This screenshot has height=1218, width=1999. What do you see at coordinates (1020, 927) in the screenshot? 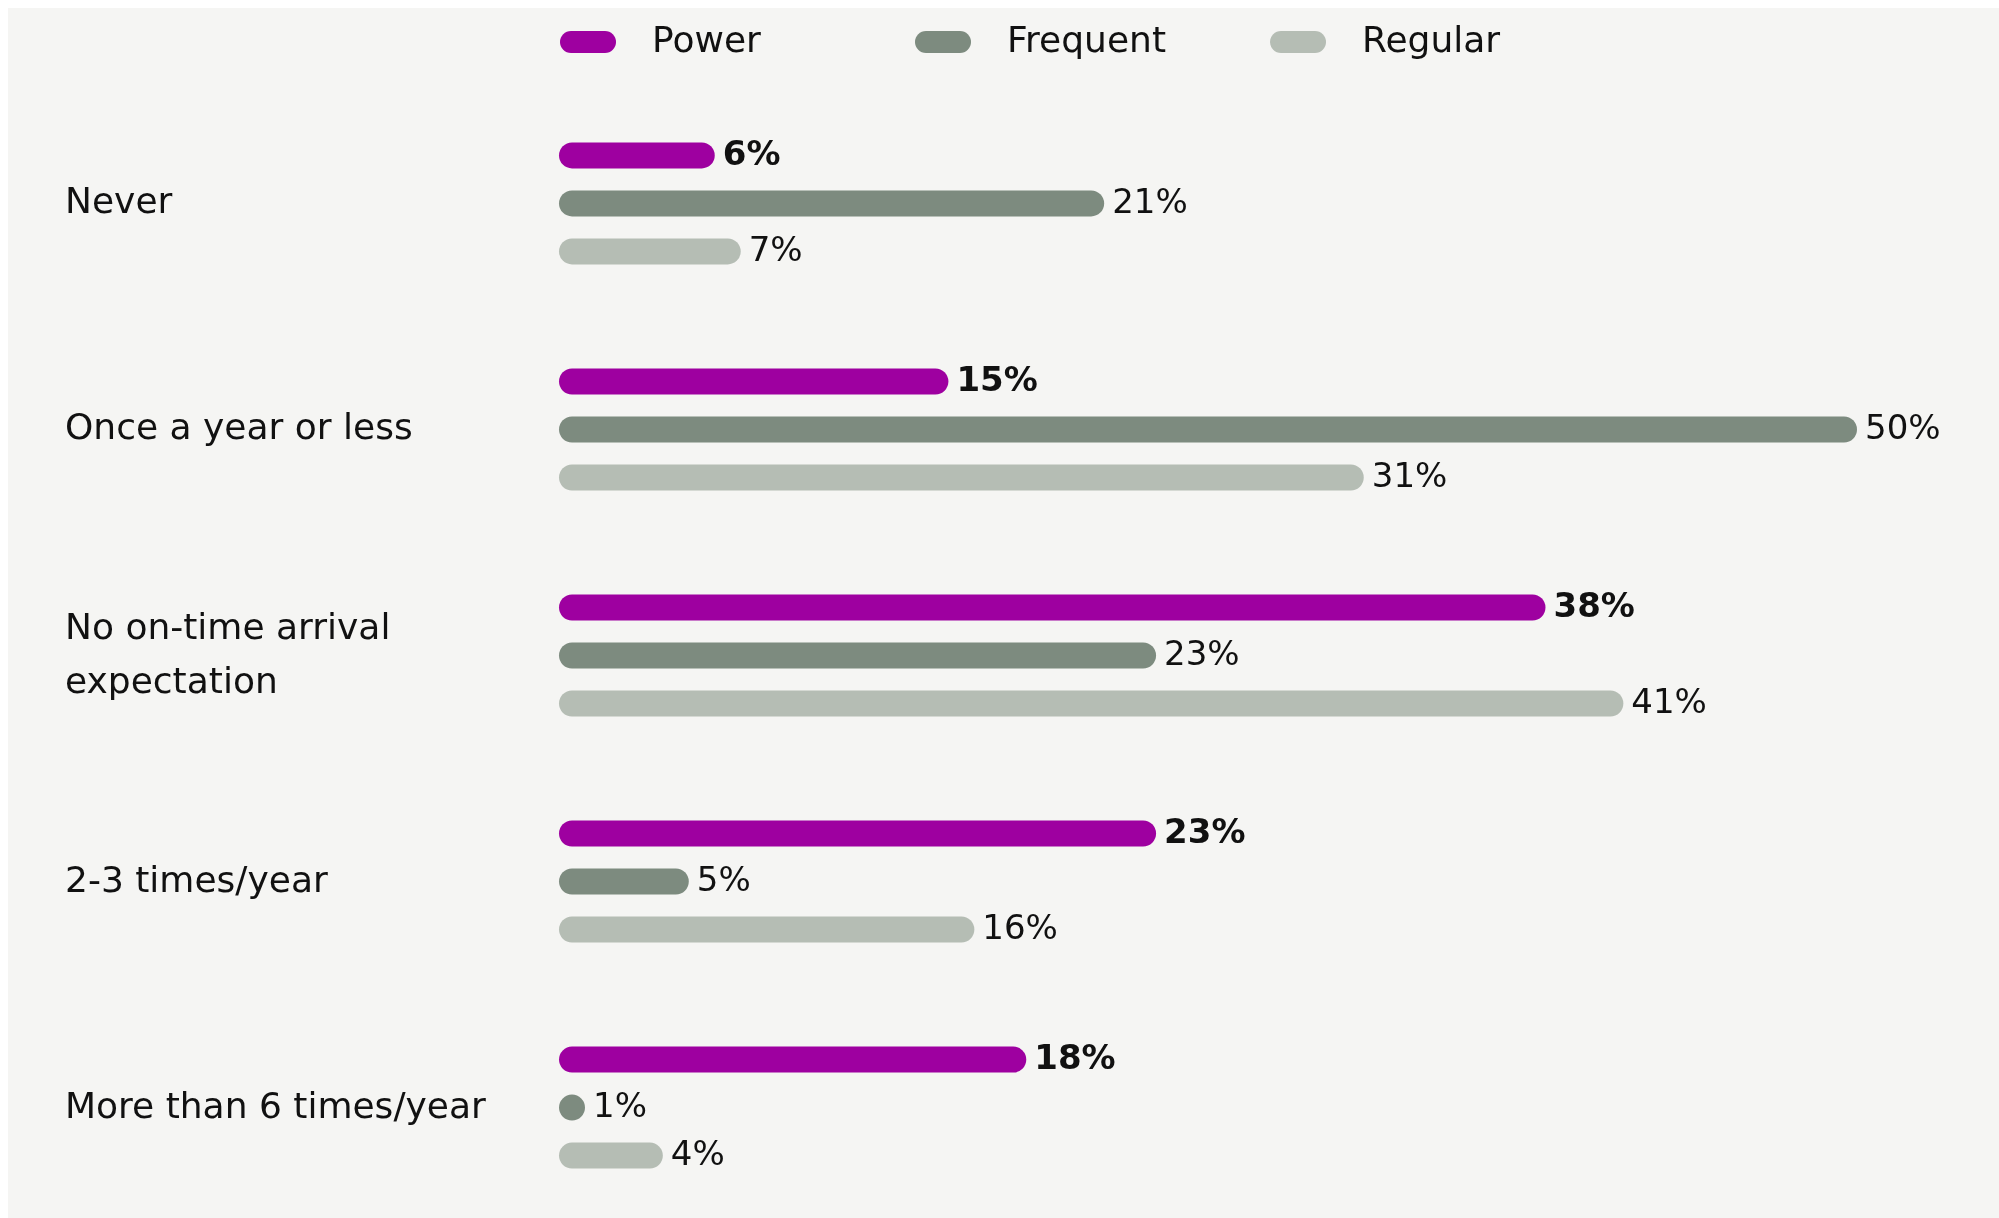
I see `data-label: 16%` at bounding box center [1020, 927].